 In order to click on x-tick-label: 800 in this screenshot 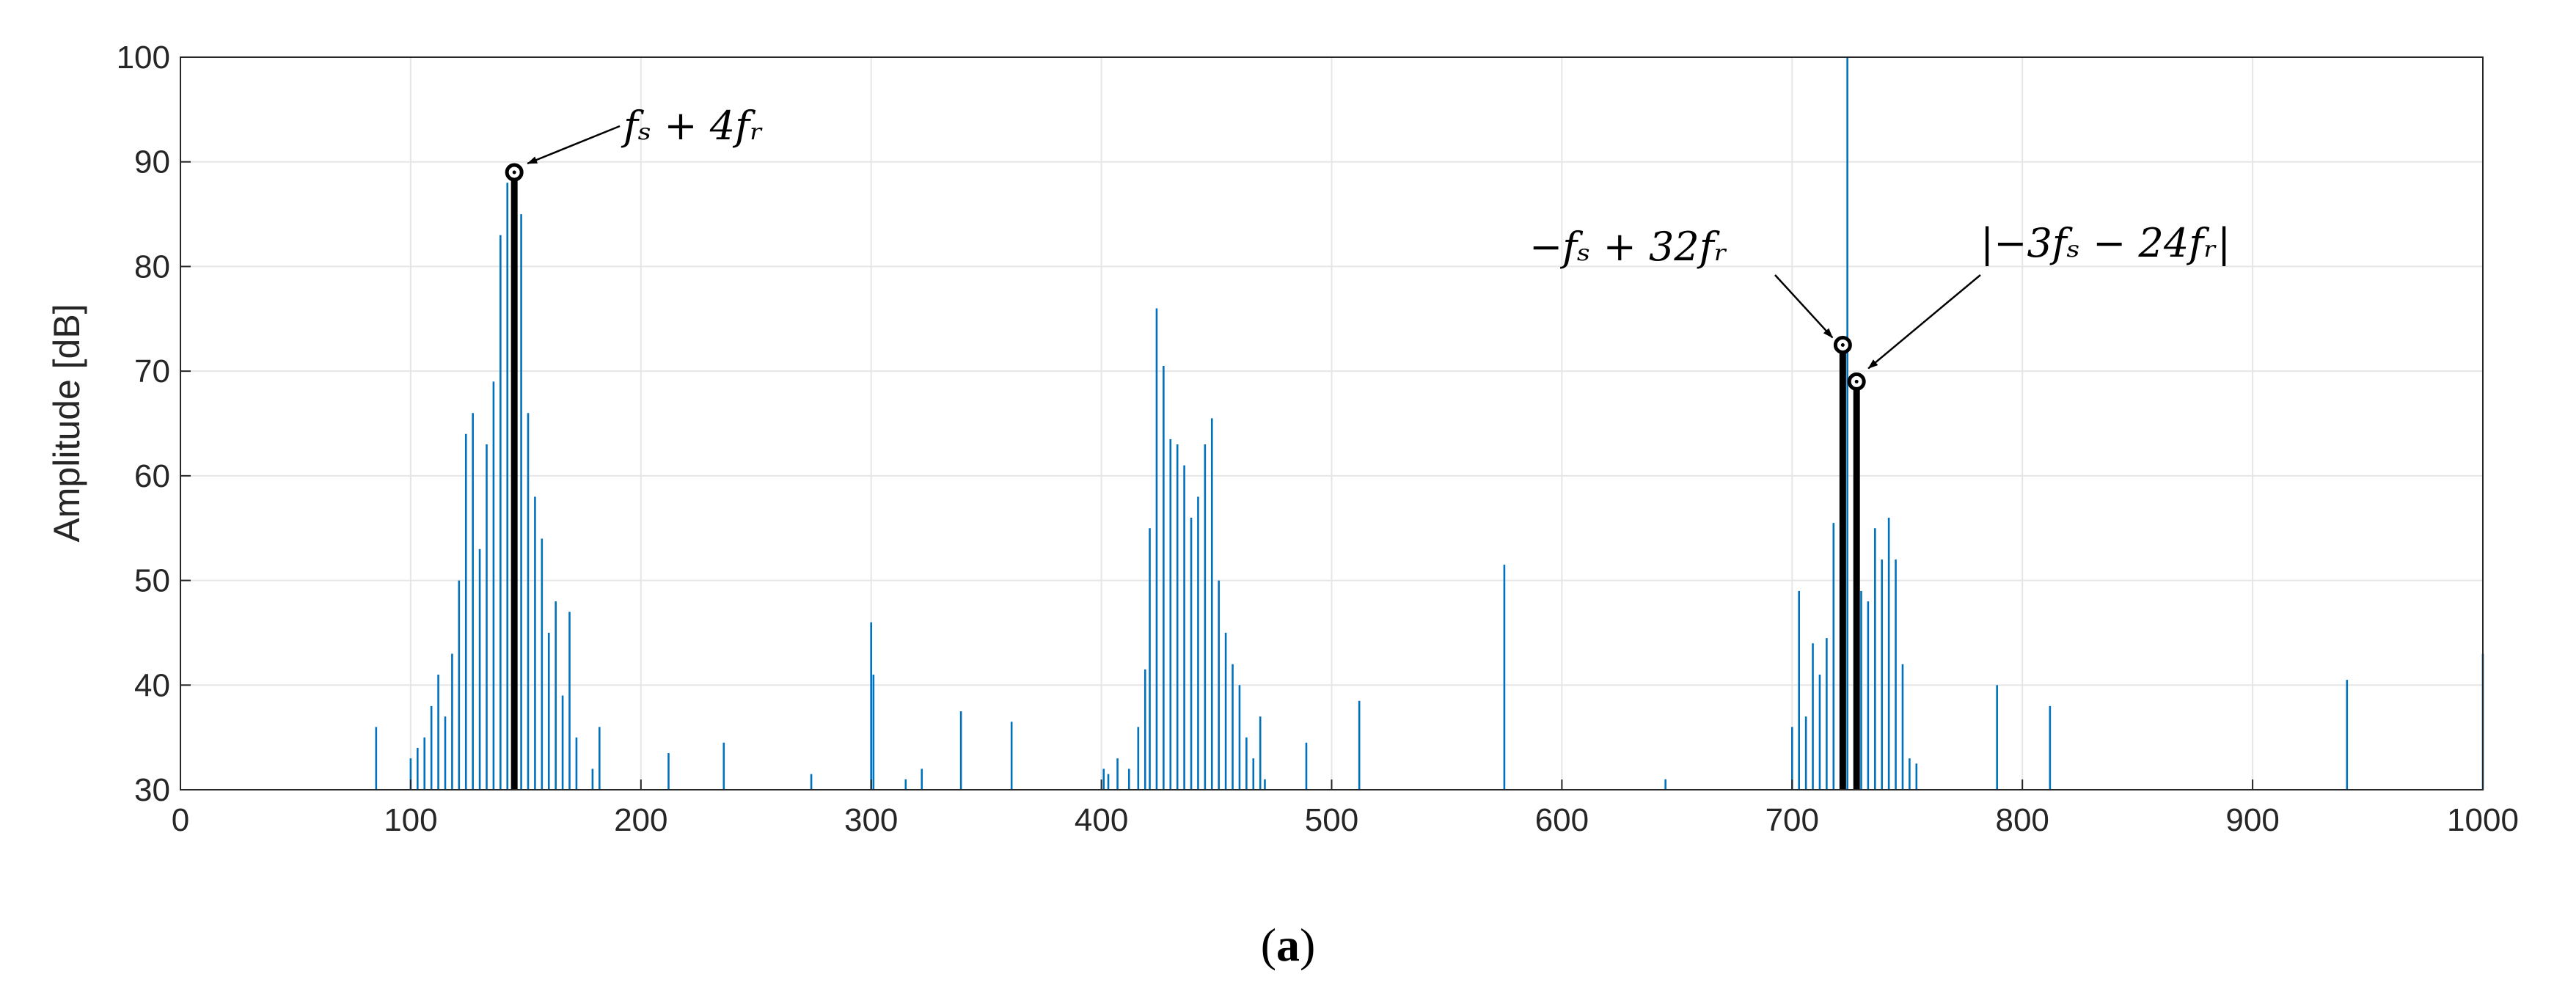, I will do `click(2022, 820)`.